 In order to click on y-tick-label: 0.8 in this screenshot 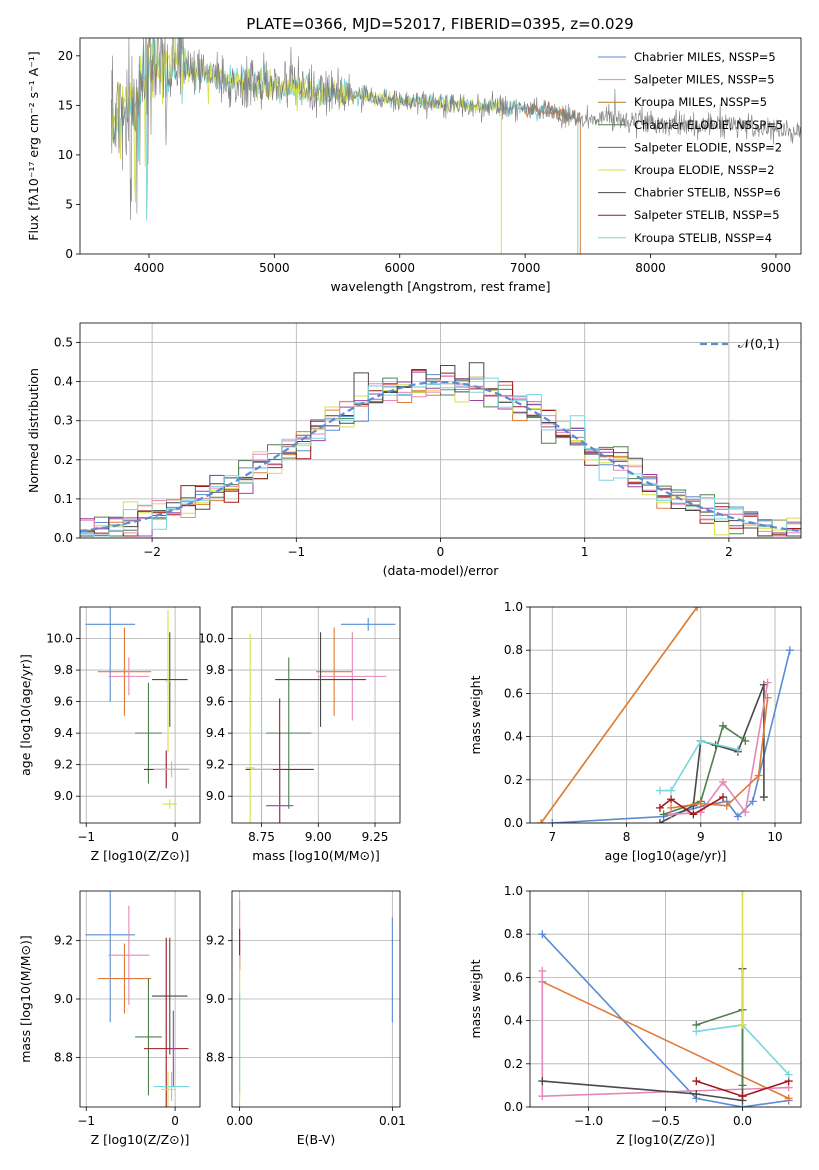, I will do `click(513, 650)`.